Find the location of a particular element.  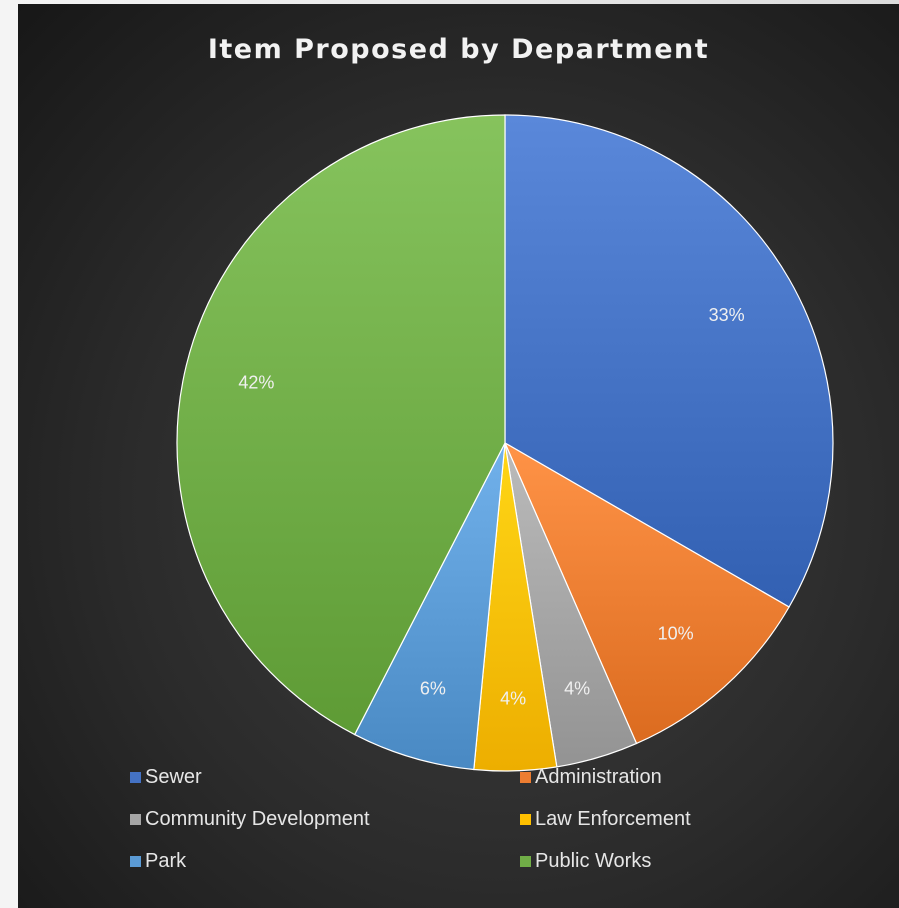

legend-label: Community Development is located at coordinates (257, 818).